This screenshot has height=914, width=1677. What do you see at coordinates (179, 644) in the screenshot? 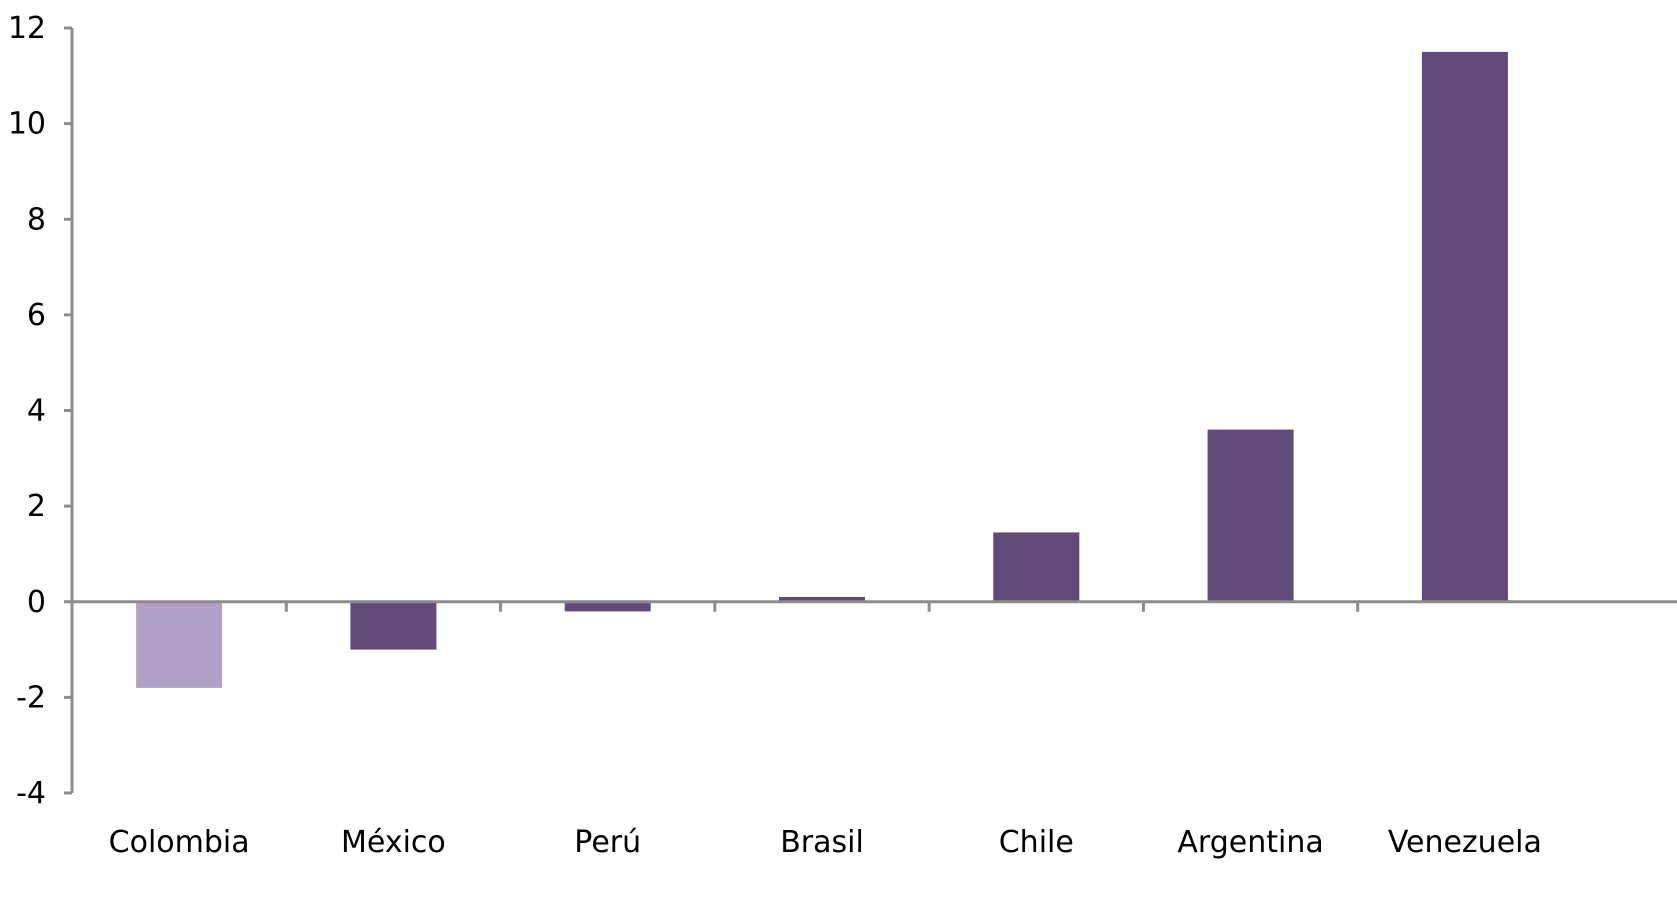
I see `bar-colombia` at bounding box center [179, 644].